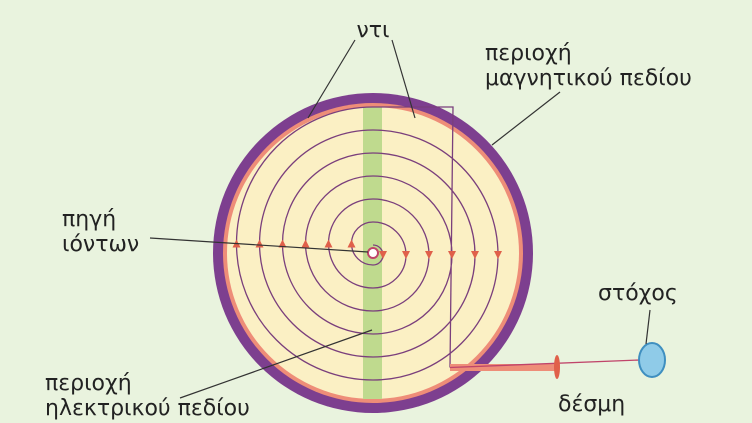 This screenshot has height=423, width=752. I want to click on beam-line, so click(545, 364).